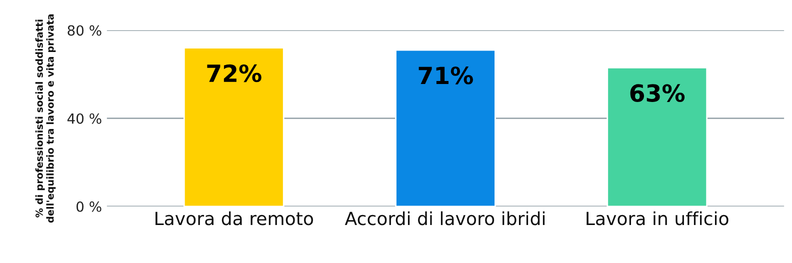  Describe the element at coordinates (45, 118) in the screenshot. I see `y-axis-title: % di professionisti social soddisfatti dell'equilibrio tra lavoro e vita privata` at that location.